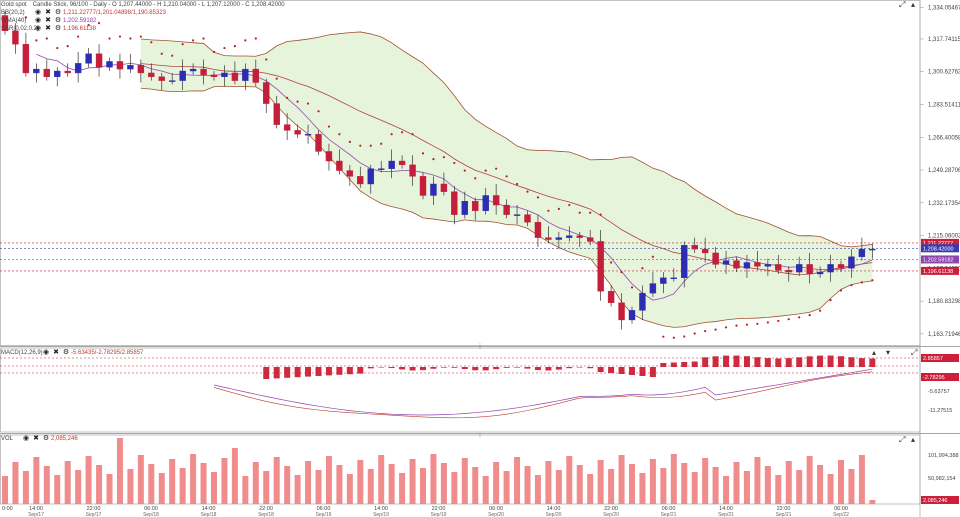 The height and width of the screenshot is (517, 960). I want to click on x-axis-time-label: 14:00, so click(554, 509).